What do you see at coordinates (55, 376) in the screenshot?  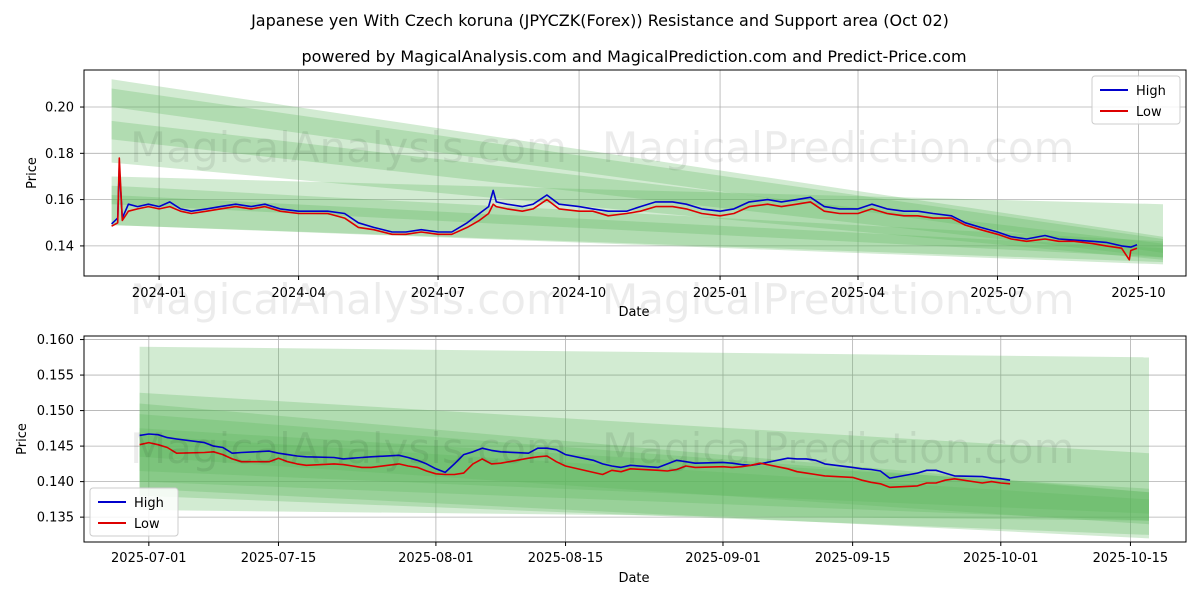 I see `bottom-ytick-label-4: 0.155` at bounding box center [55, 376].